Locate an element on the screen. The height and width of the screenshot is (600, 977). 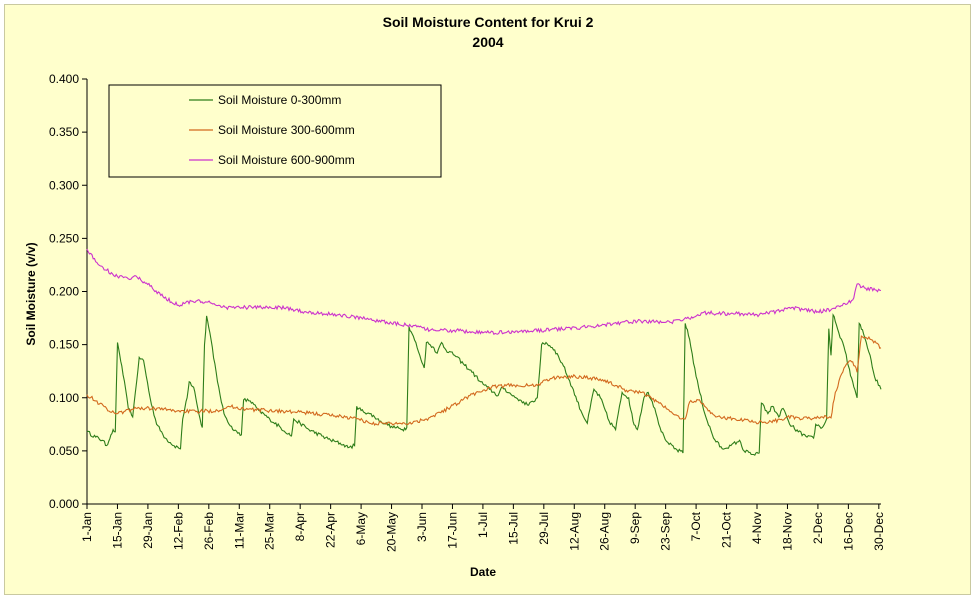
x-tick-label: 22-Apr is located at coordinates (331, 530).